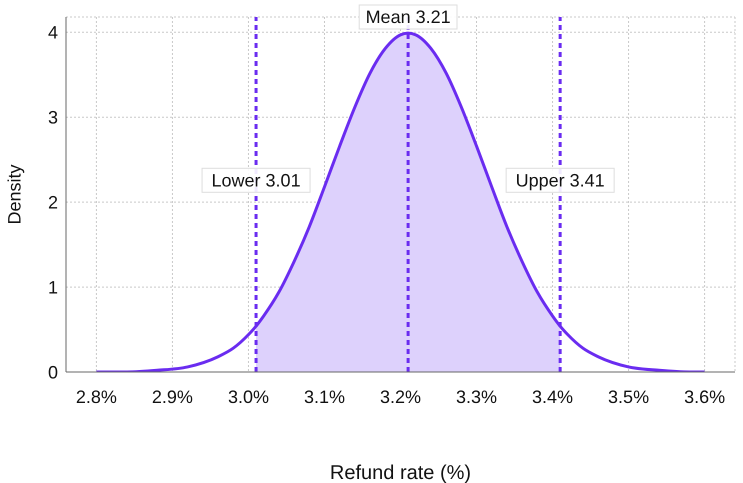  Describe the element at coordinates (629, 396) in the screenshot. I see `x-tick-label: 3.5%` at that location.